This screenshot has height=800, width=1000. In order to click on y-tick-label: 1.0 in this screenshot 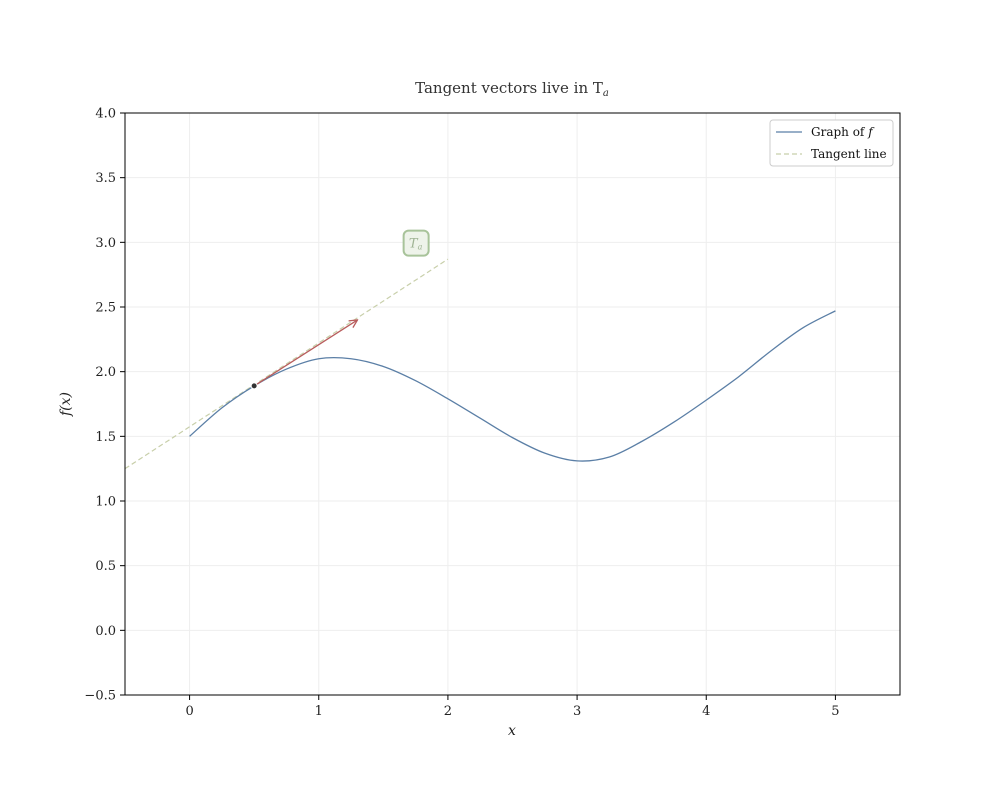, I will do `click(105, 502)`.